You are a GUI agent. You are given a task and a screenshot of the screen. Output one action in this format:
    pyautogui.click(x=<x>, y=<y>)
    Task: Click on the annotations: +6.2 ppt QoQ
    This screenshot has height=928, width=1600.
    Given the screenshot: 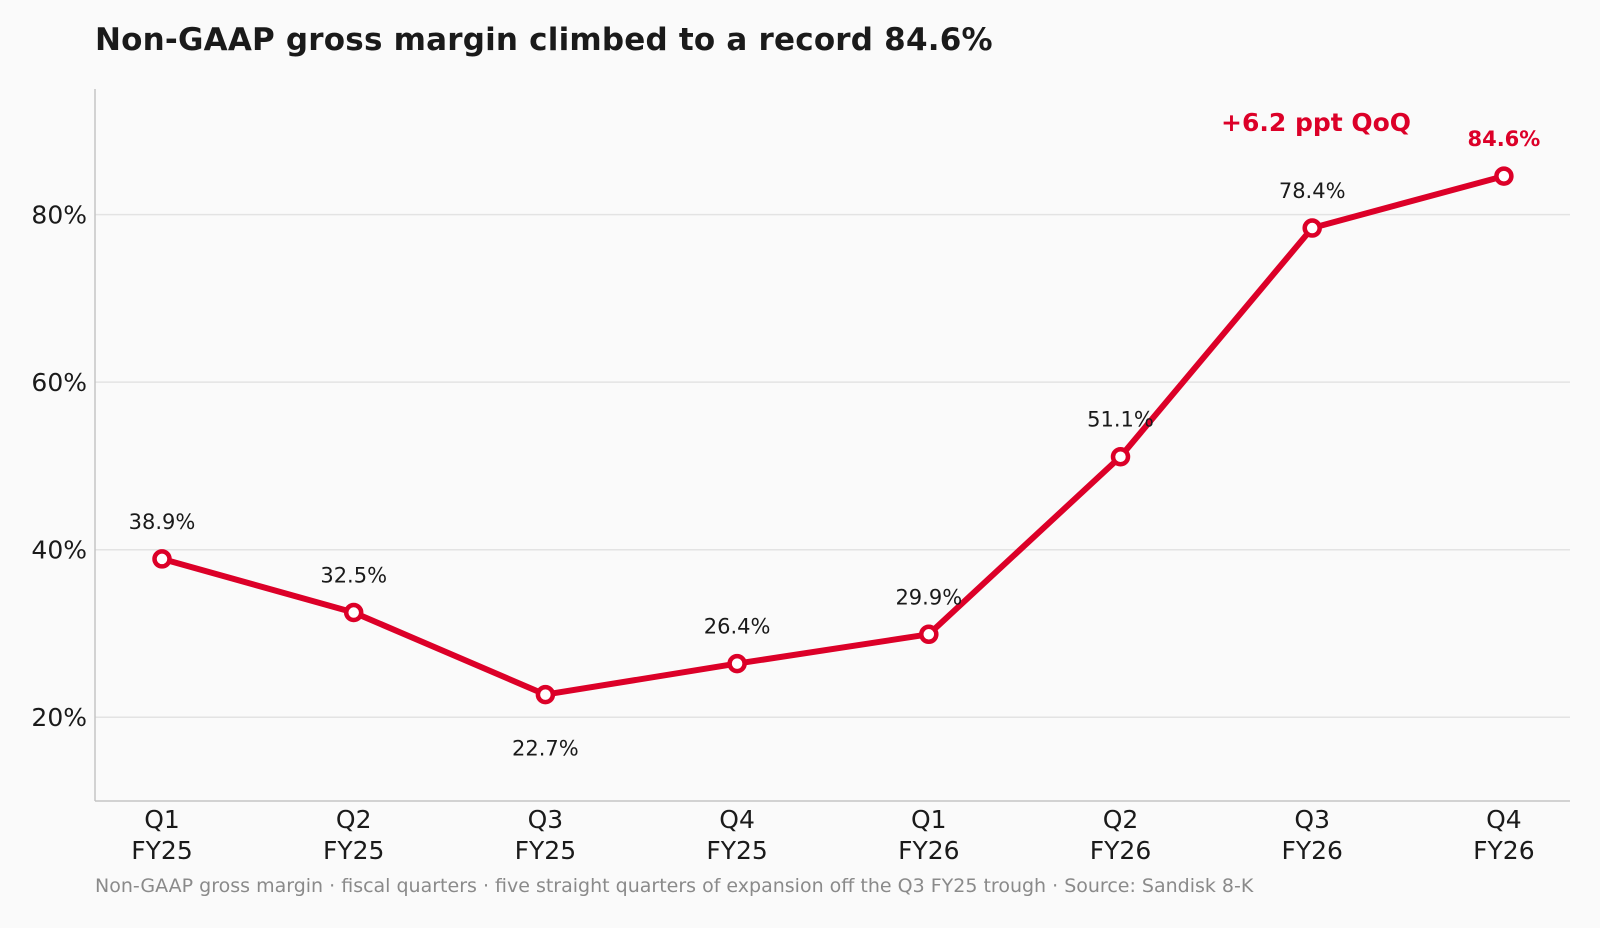 What is the action you would take?
    pyautogui.click(x=1316, y=122)
    